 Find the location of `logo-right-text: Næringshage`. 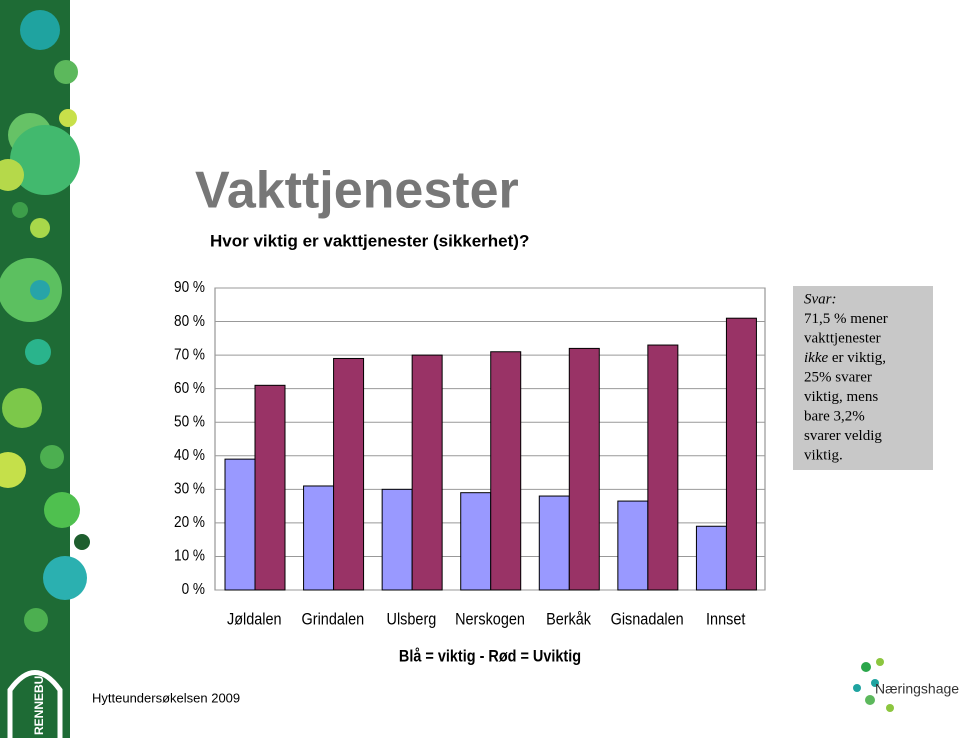

logo-right-text: Næringshage is located at coordinates (917, 689).